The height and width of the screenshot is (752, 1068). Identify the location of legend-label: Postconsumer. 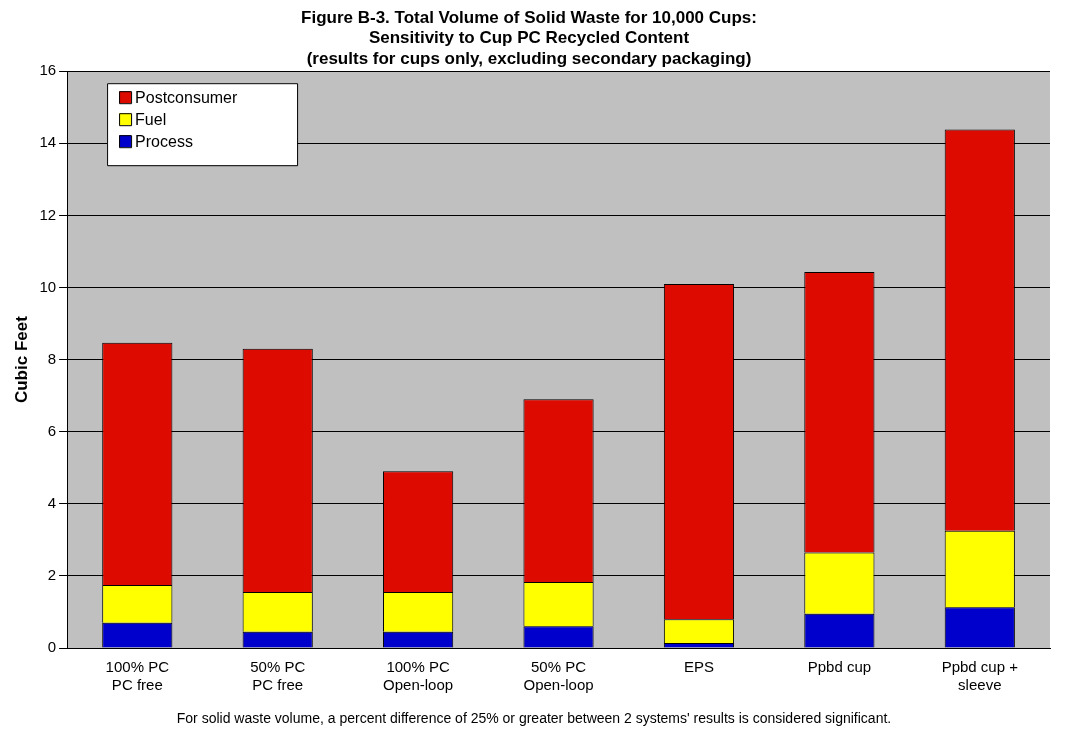
(187, 97).